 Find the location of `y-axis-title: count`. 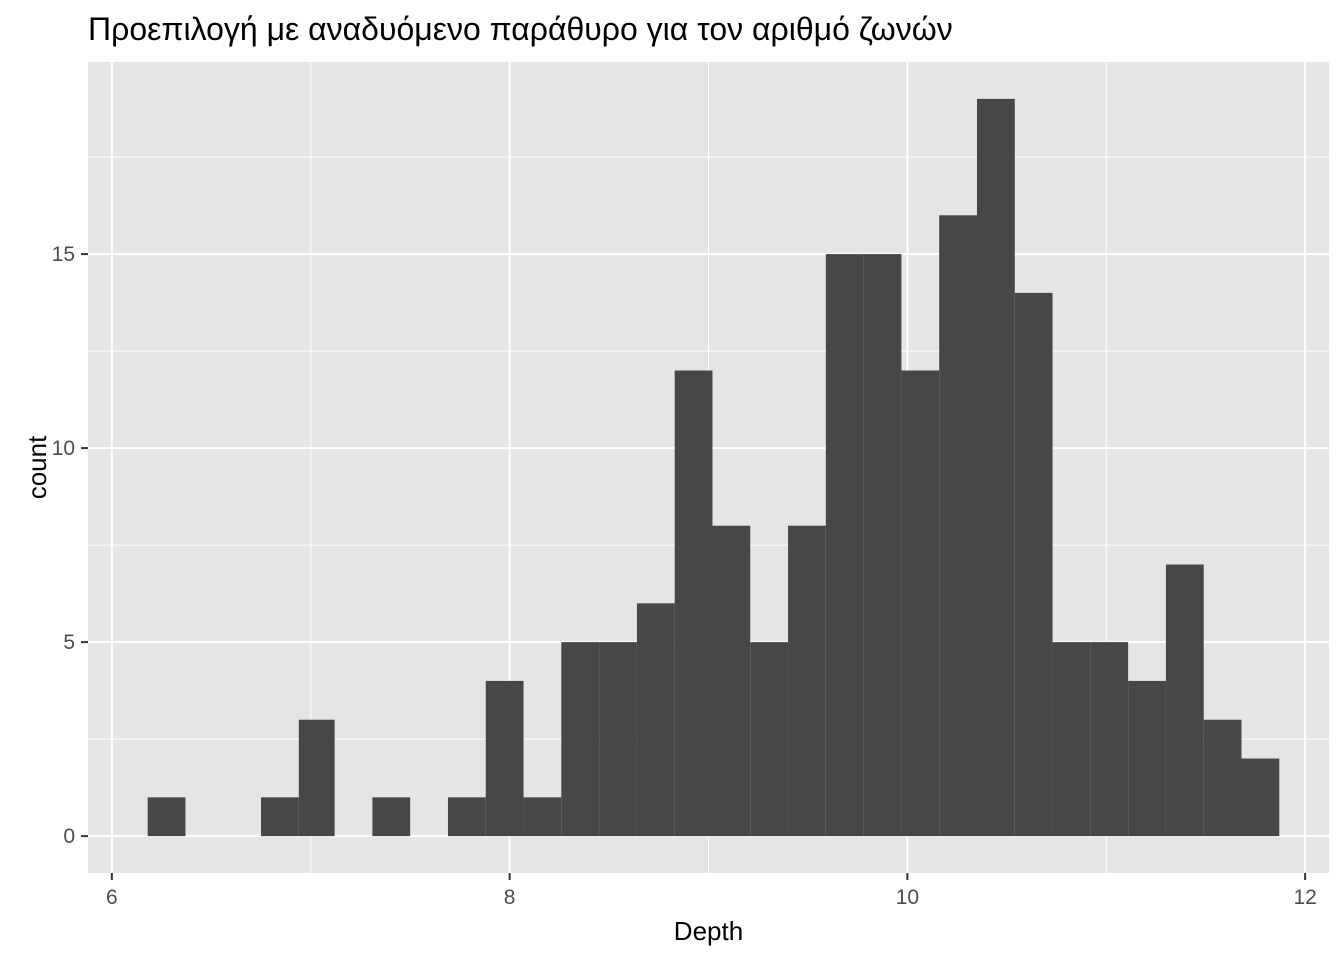

y-axis-title: count is located at coordinates (37, 467).